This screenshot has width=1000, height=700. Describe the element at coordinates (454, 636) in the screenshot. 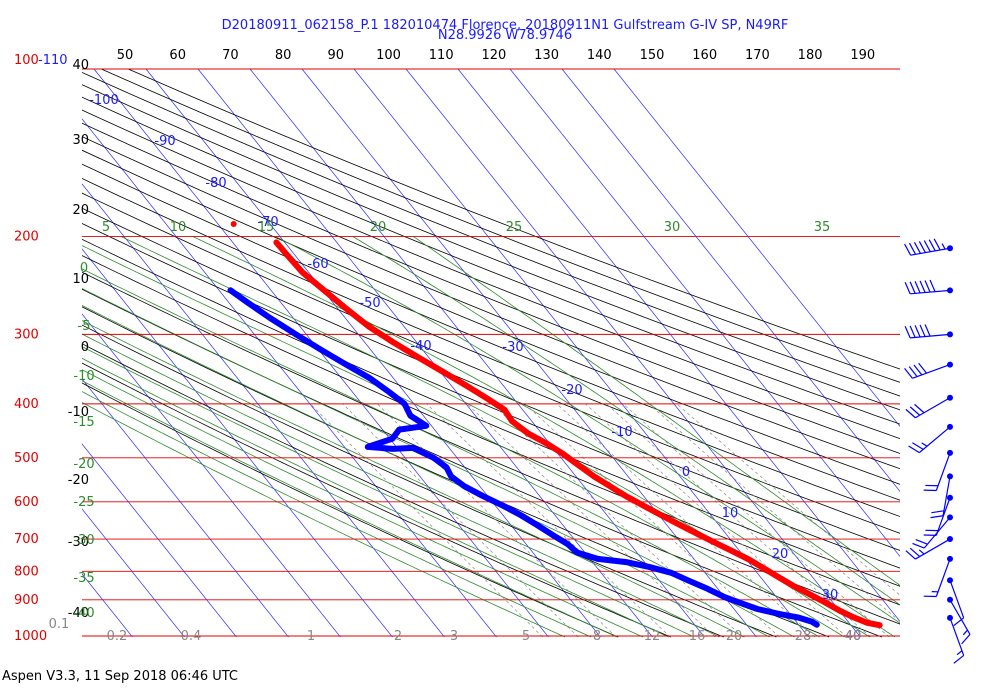

I see `mixing-ratio-label: 3` at that location.